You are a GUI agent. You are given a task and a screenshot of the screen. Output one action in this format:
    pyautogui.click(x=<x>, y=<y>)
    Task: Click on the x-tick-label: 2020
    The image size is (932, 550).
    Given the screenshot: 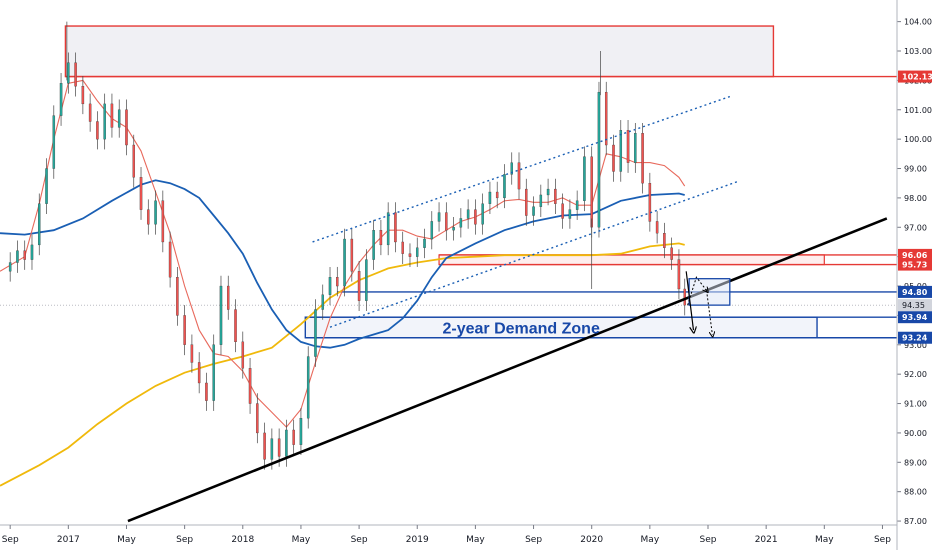 What is the action you would take?
    pyautogui.click(x=591, y=540)
    